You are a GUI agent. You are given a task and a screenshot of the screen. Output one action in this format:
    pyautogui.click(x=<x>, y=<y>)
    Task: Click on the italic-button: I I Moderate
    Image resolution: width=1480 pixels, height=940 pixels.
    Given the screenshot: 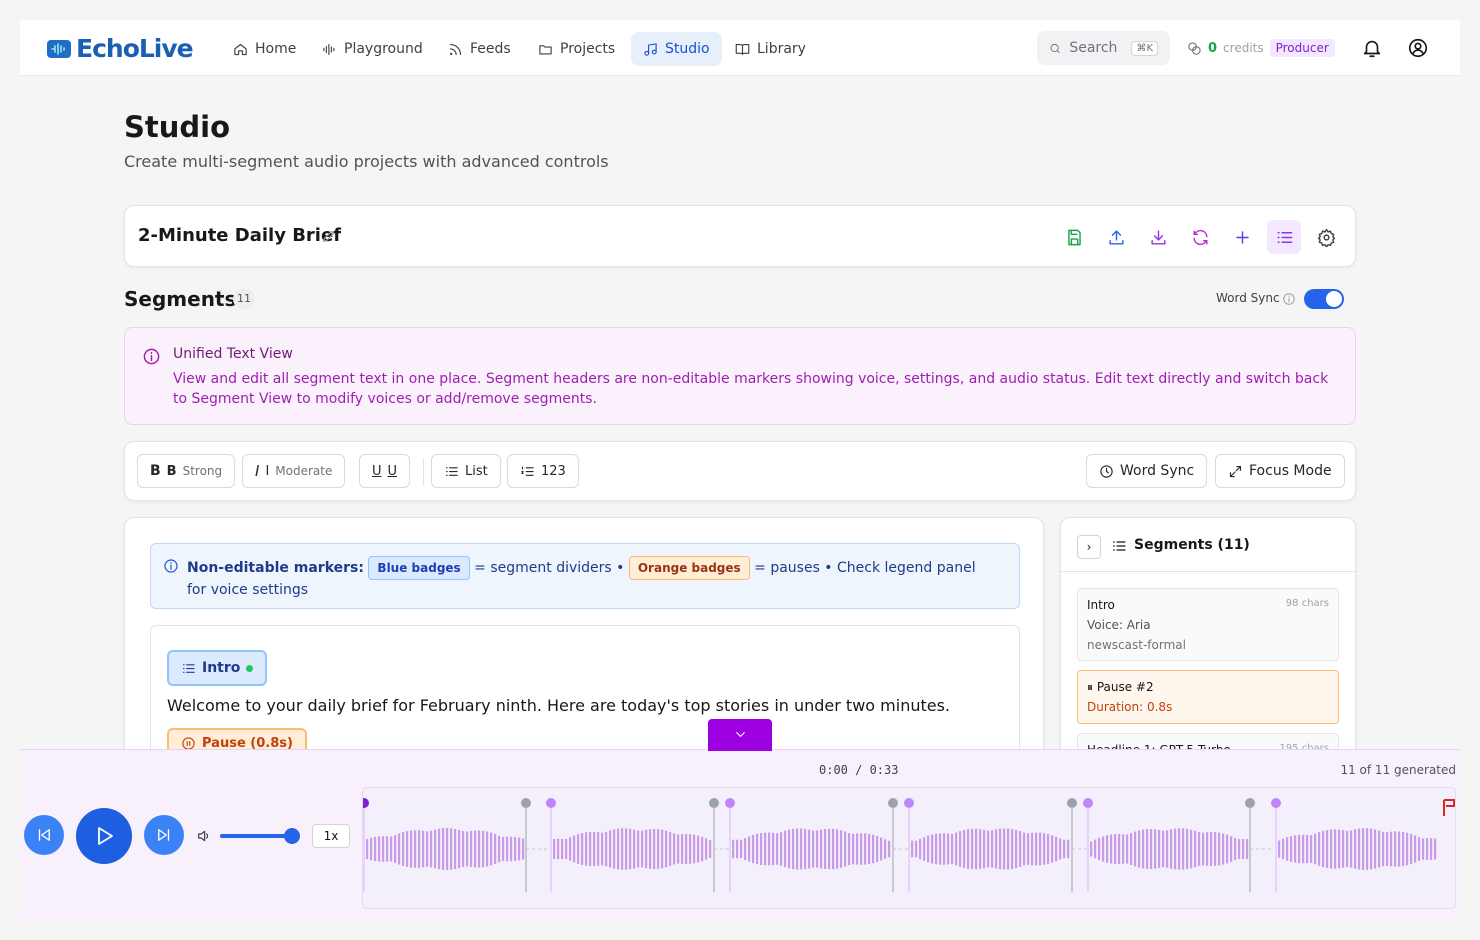 What is the action you would take?
    pyautogui.click(x=294, y=471)
    